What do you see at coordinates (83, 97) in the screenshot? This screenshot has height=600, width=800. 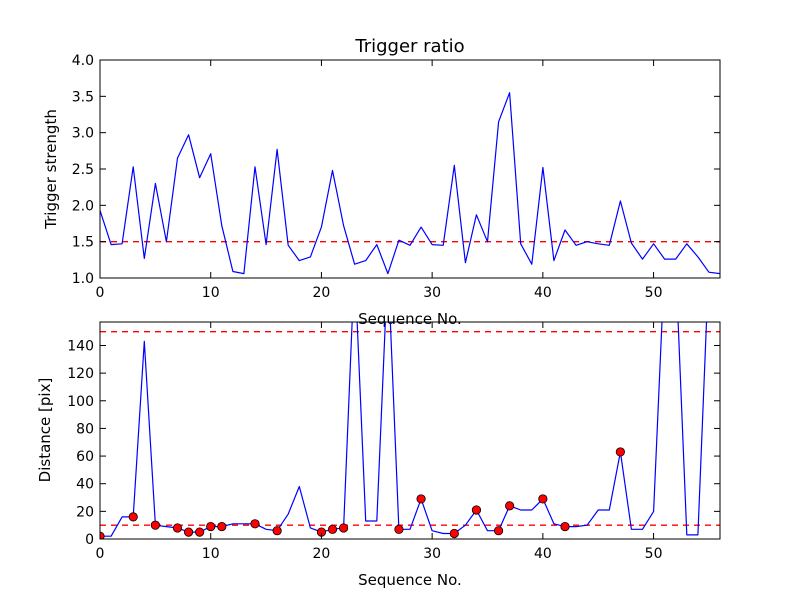 I see `y-tick-label: 3.5` at bounding box center [83, 97].